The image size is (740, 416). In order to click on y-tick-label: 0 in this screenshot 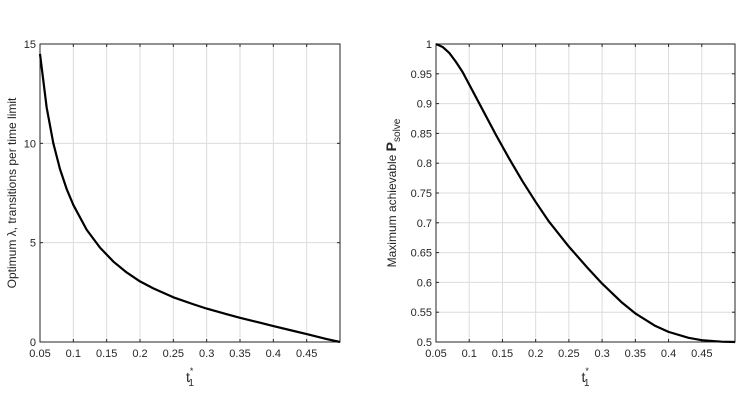, I will do `click(33, 343)`.